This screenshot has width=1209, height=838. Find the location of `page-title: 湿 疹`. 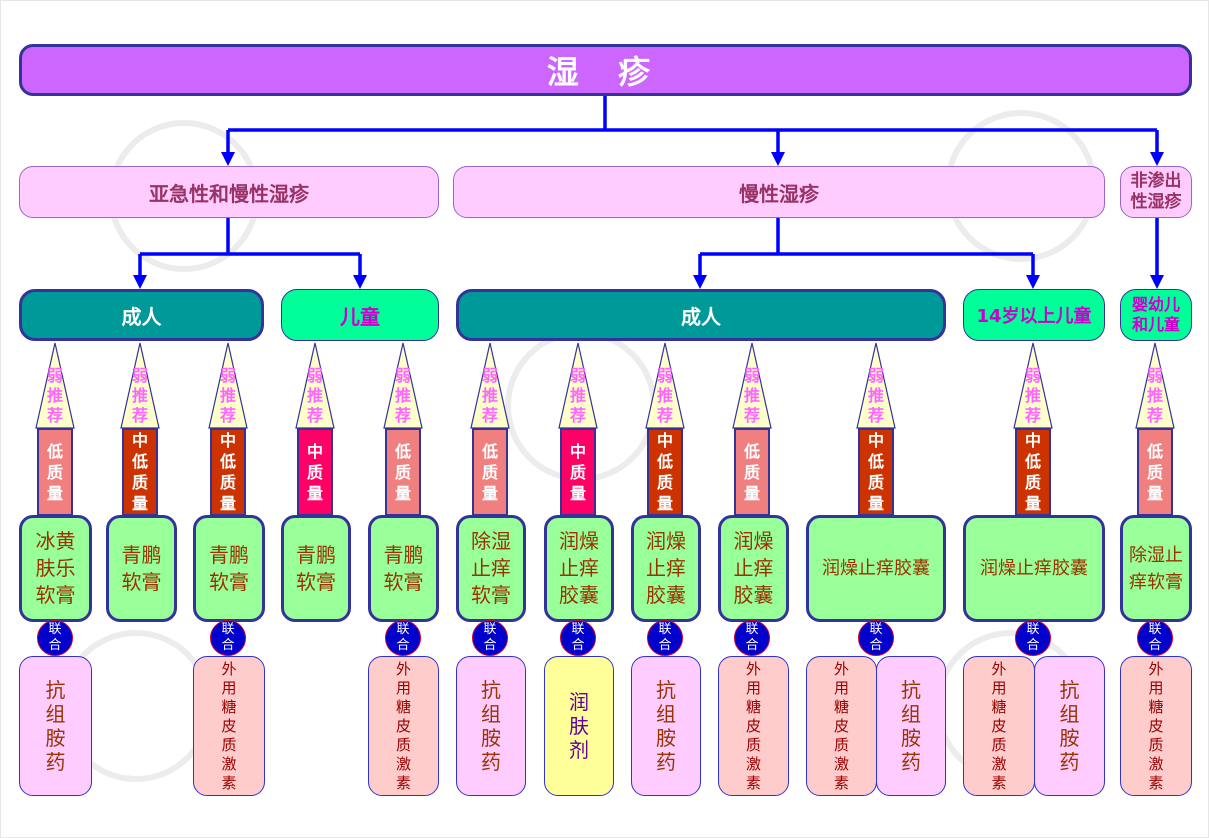

page-title: 湿 疹 is located at coordinates (605, 70).